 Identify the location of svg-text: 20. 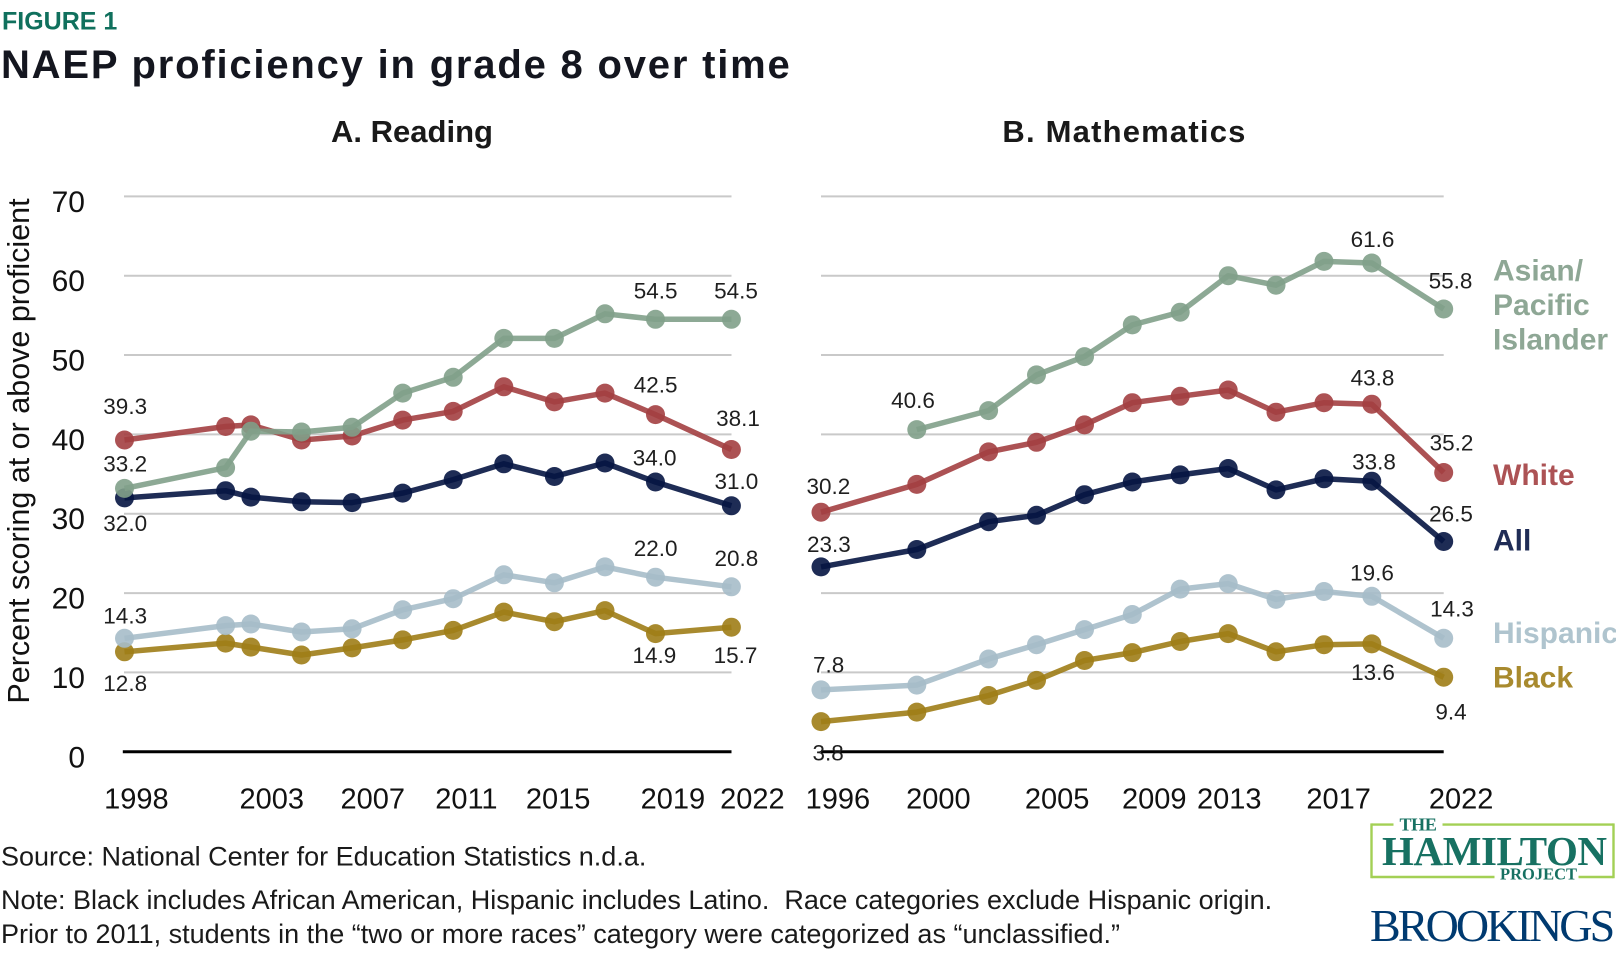
(68, 599).